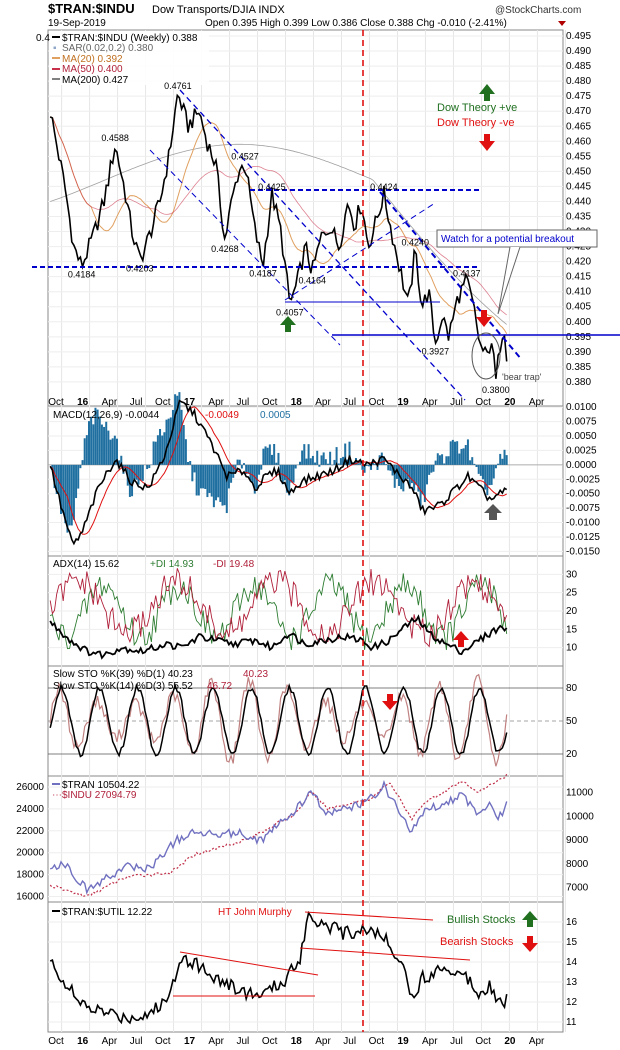  Describe the element at coordinates (82, 274) in the screenshot. I see `price-label: 0.4184` at that location.